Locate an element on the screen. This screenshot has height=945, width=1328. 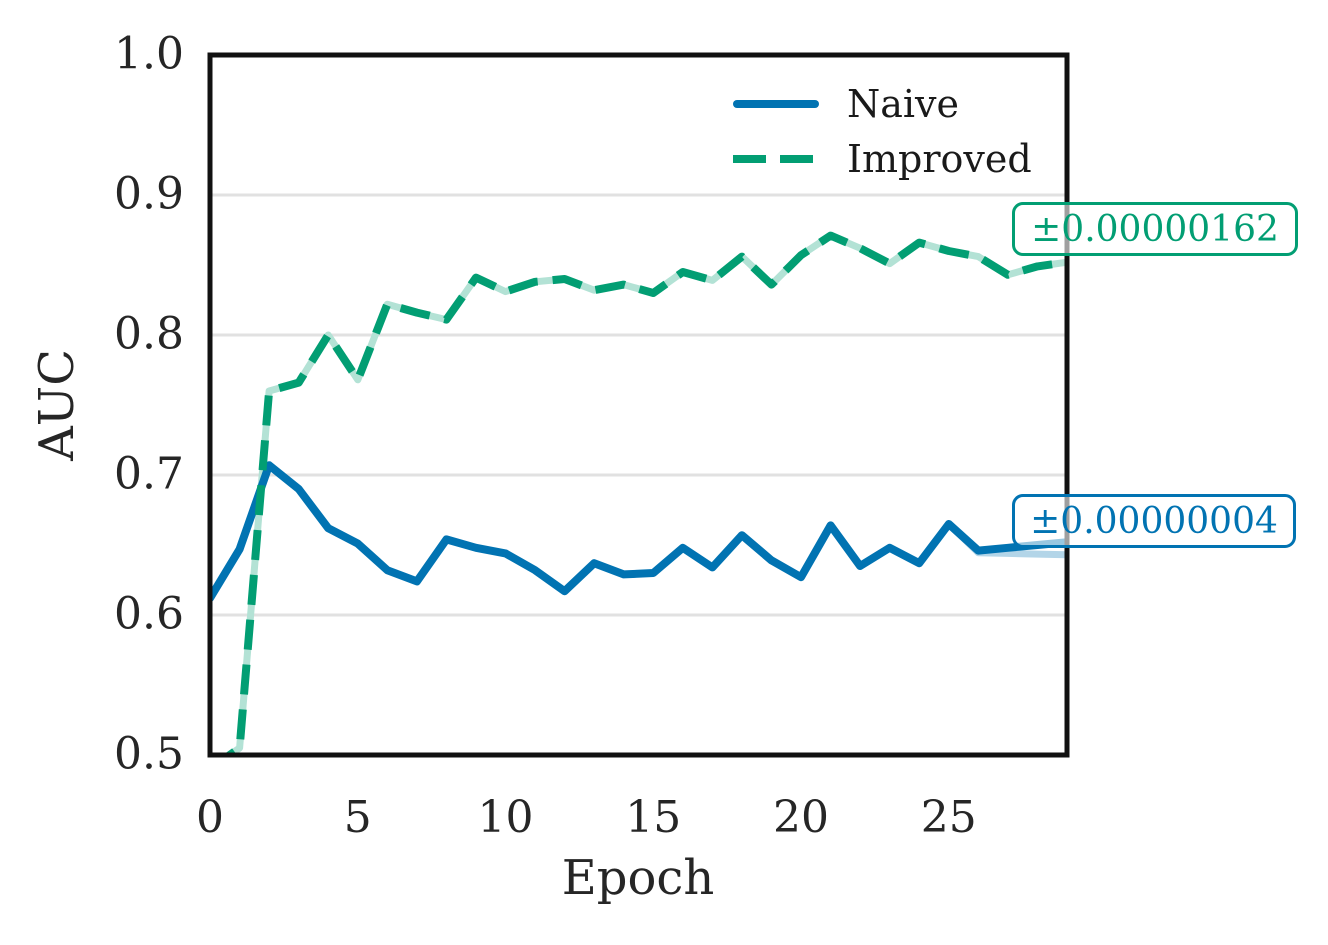
x-tick-label: 25 is located at coordinates (948, 817).